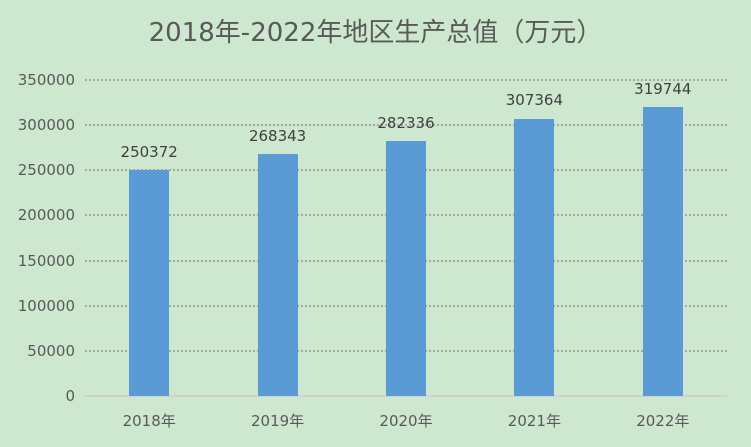 This screenshot has width=751, height=447. Describe the element at coordinates (278, 421) in the screenshot. I see `x-tick-label: 2019年` at that location.